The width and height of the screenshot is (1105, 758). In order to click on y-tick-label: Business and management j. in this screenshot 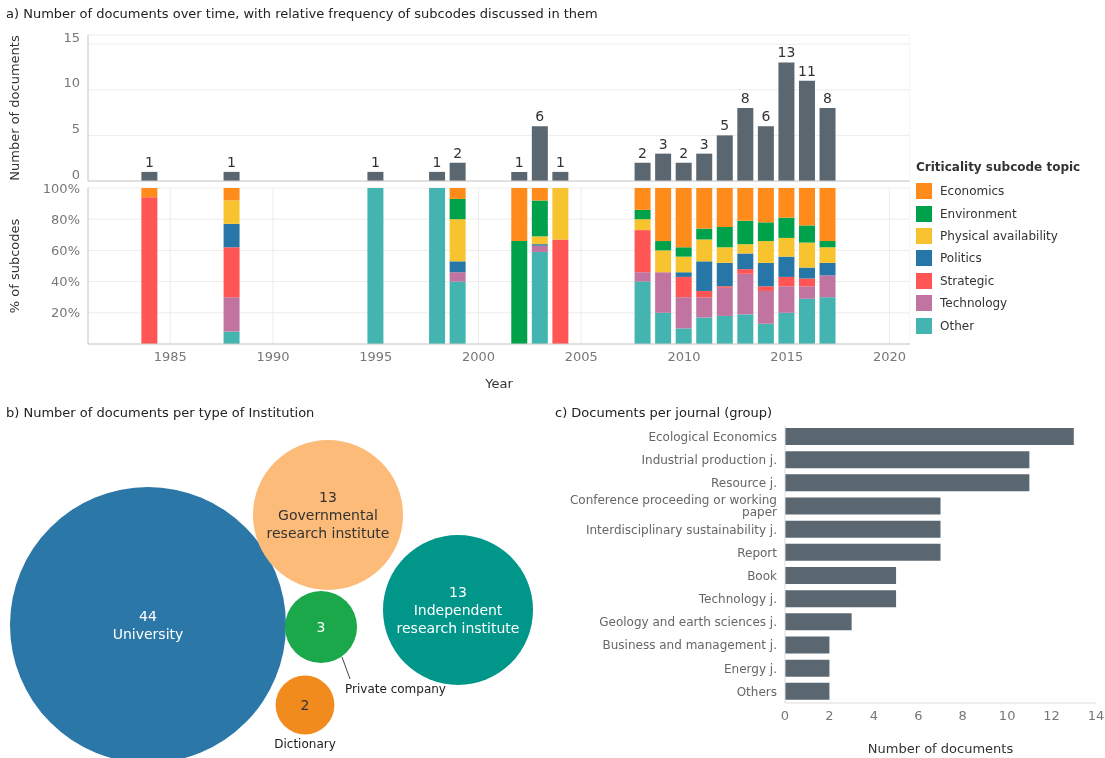, I will do `click(689, 645)`.